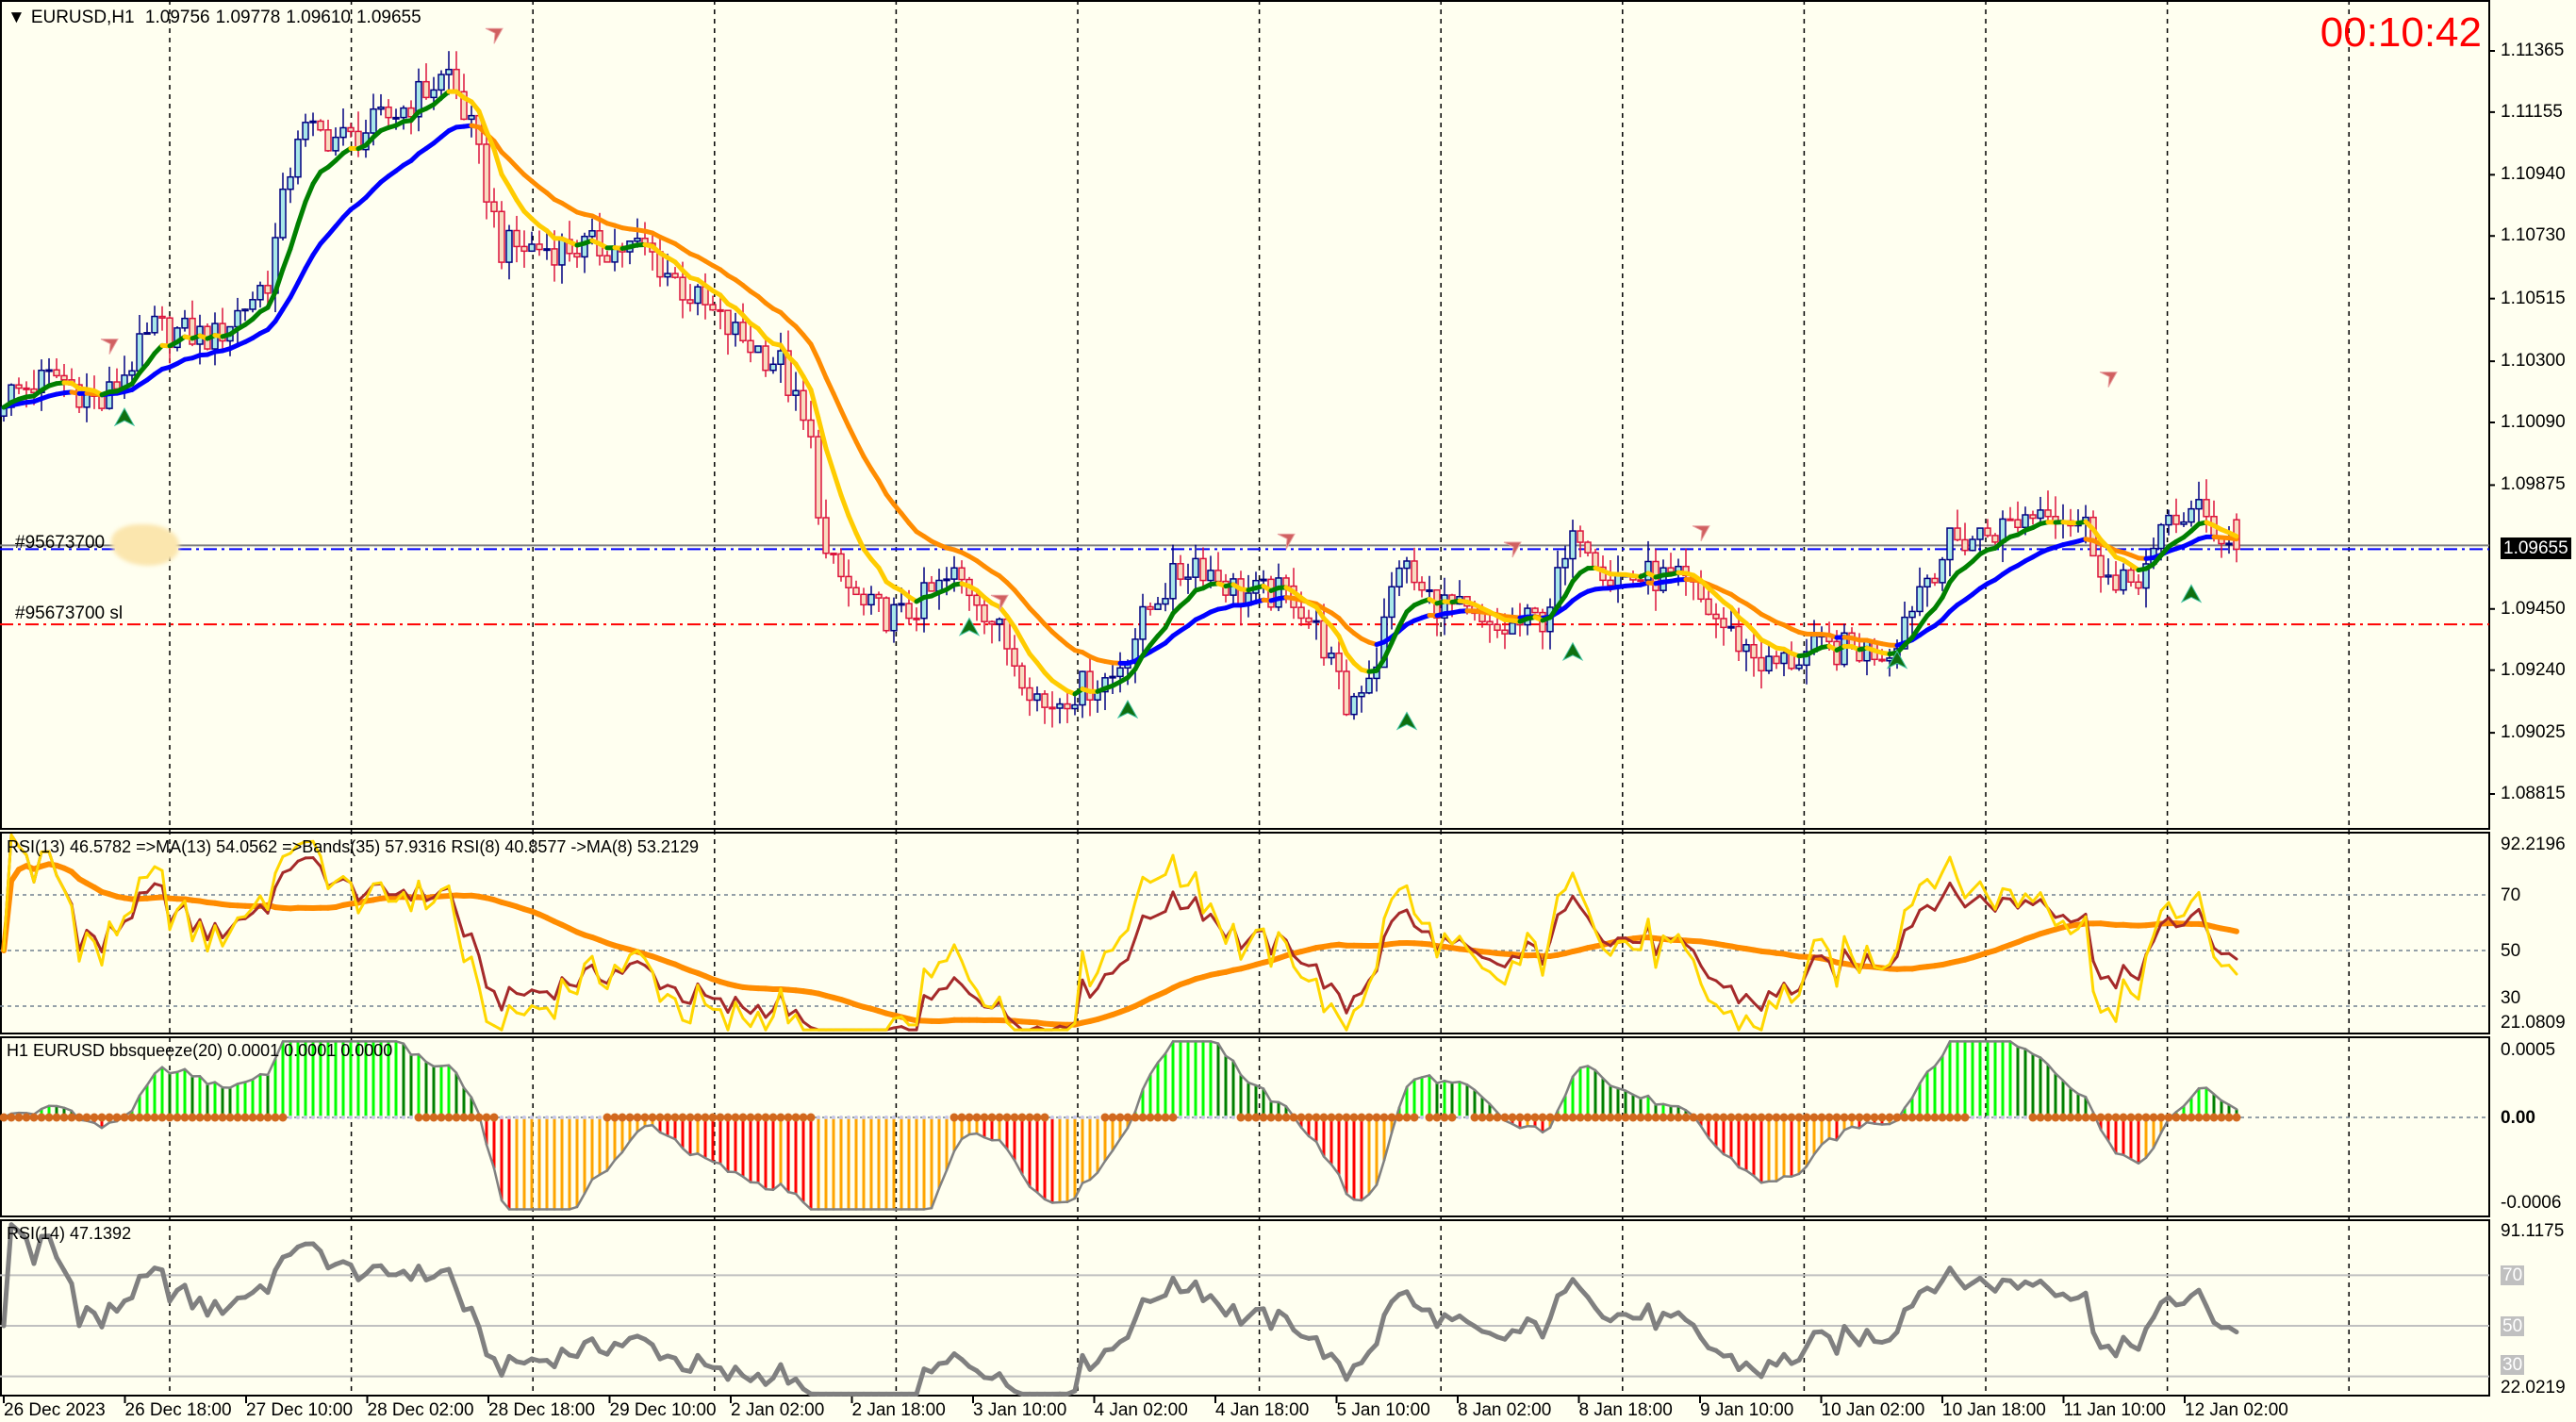 The image size is (2576, 1422). I want to click on time-tick-label: 27 Dec 10:00, so click(300, 1410).